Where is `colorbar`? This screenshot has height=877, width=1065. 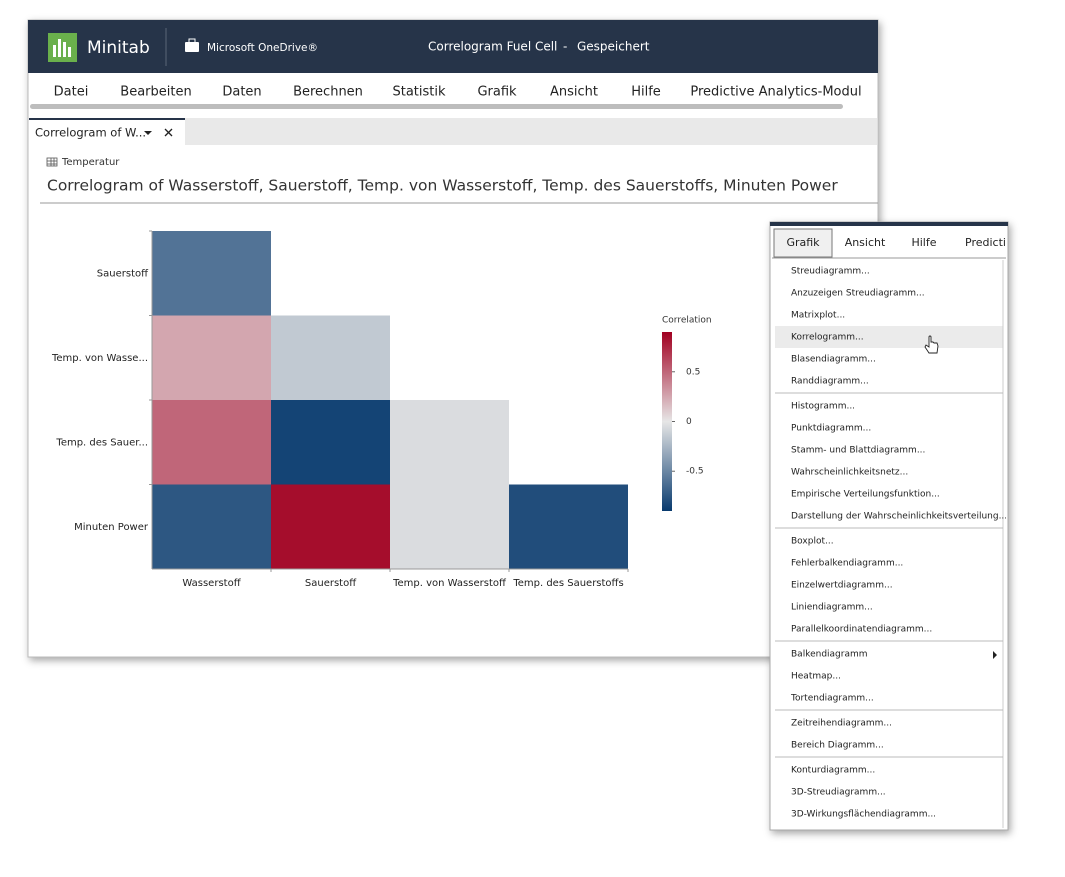 colorbar is located at coordinates (667, 421).